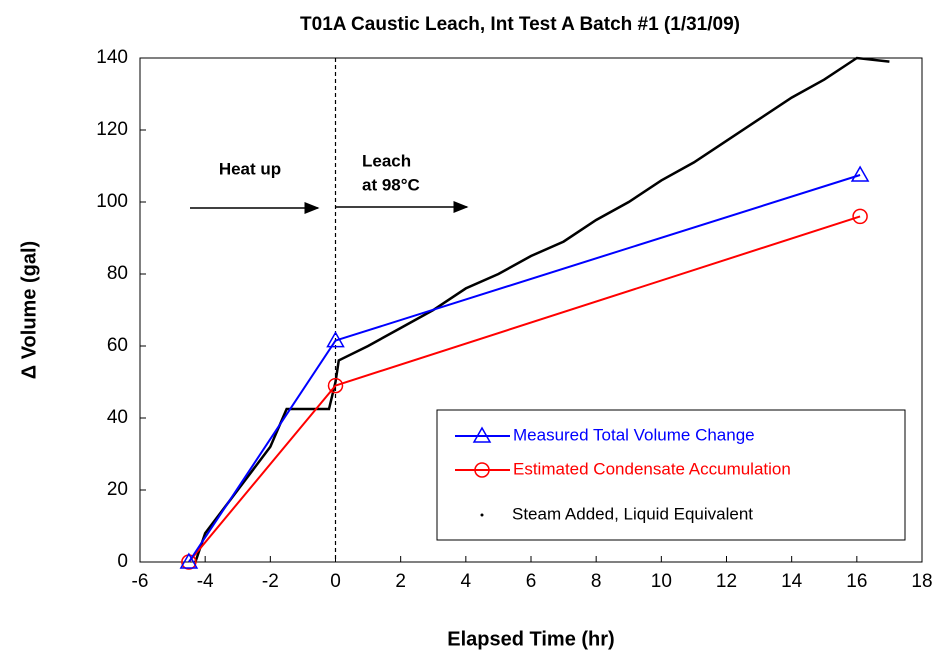 This screenshot has height=661, width=942. What do you see at coordinates (530, 639) in the screenshot?
I see `x-axis-label: Elapsed Time (hr)` at bounding box center [530, 639].